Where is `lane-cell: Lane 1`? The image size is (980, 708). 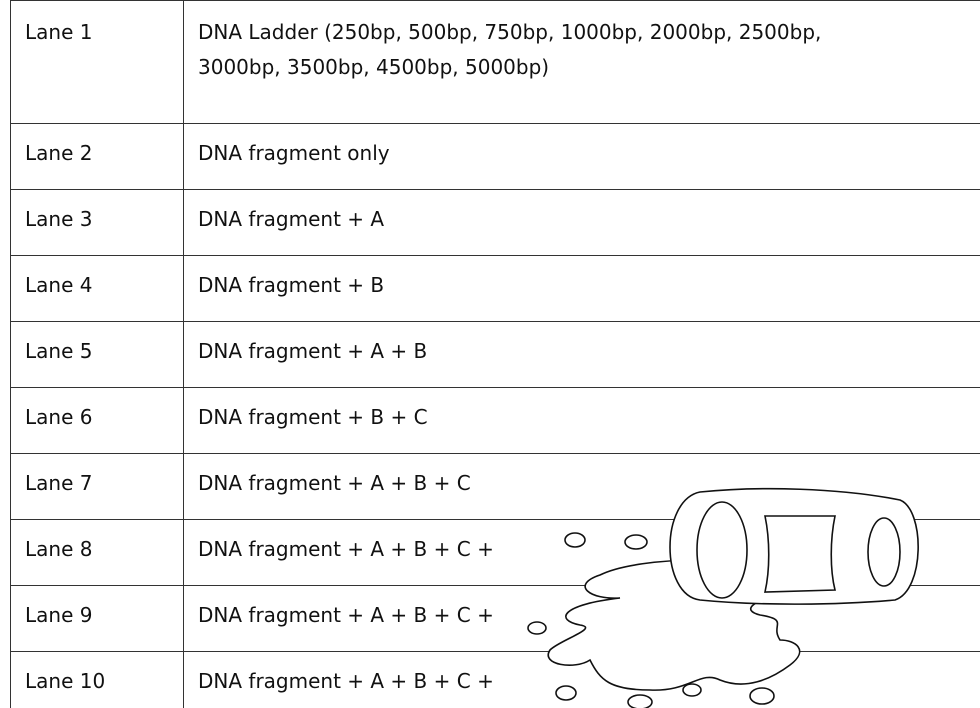
lane-cell: Lane 1 is located at coordinates (97, 62).